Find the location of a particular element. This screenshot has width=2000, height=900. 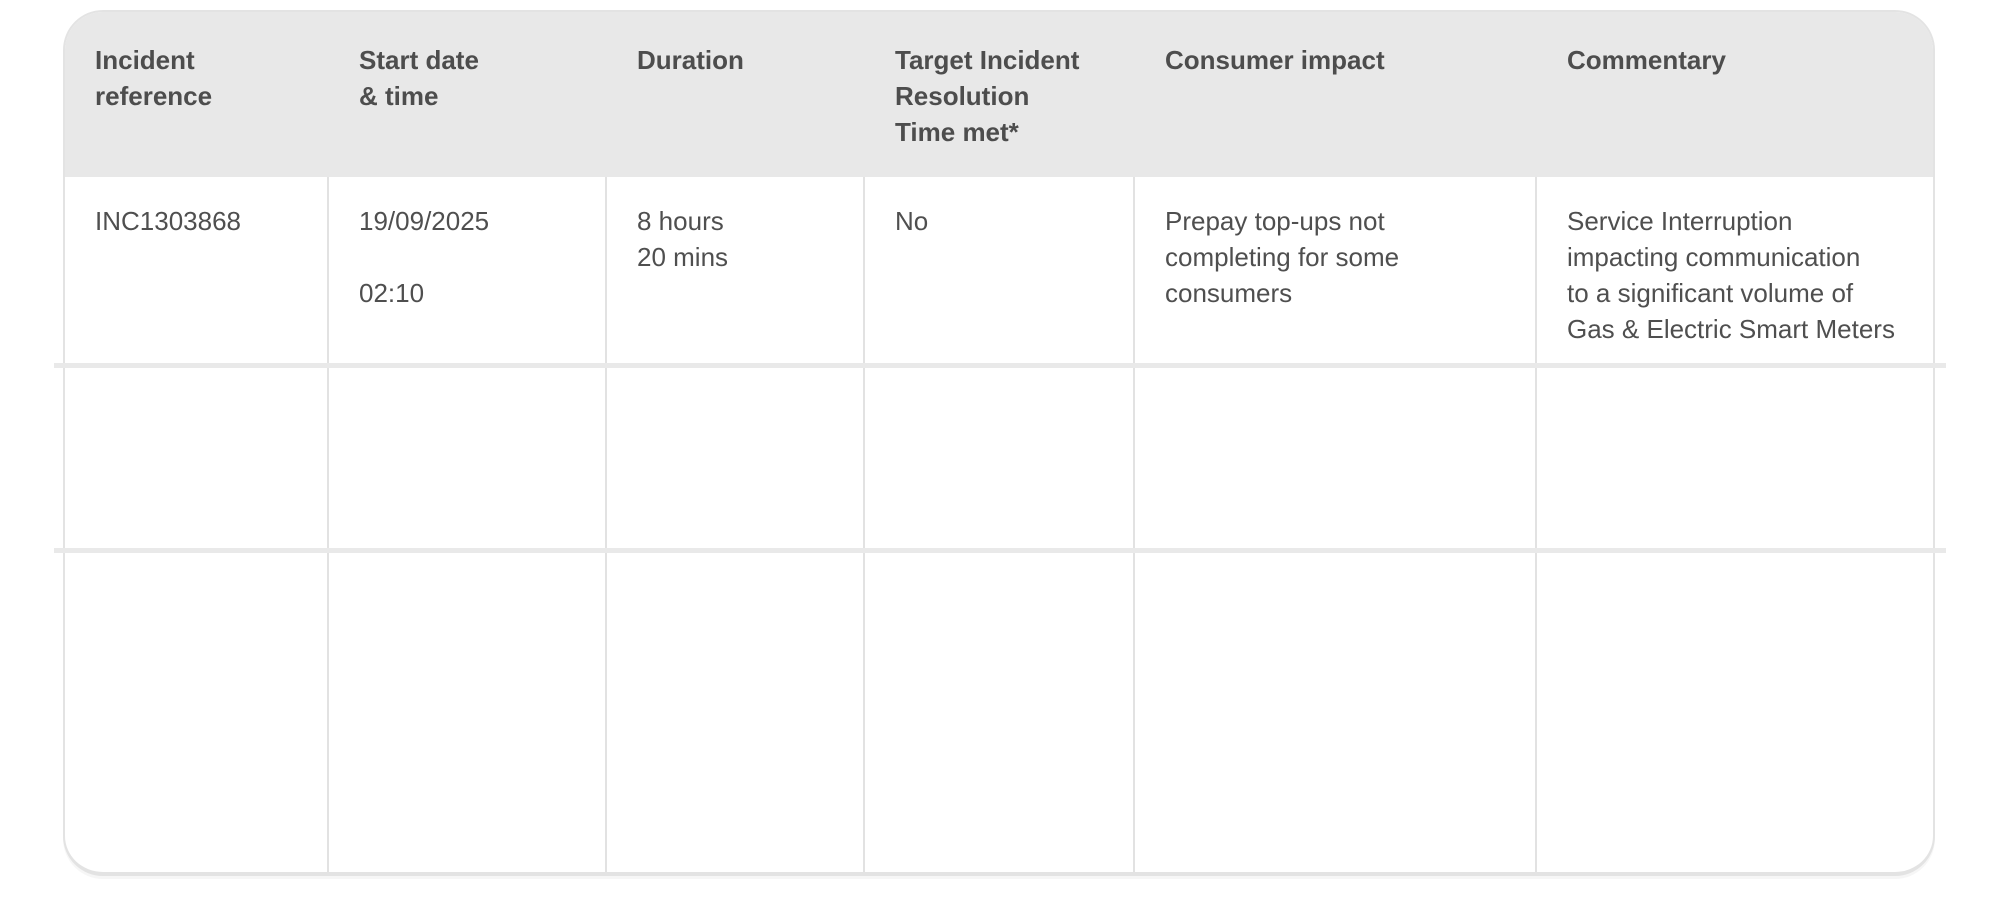

header-cell-incident-reference: Incident reference is located at coordinates (197, 94).